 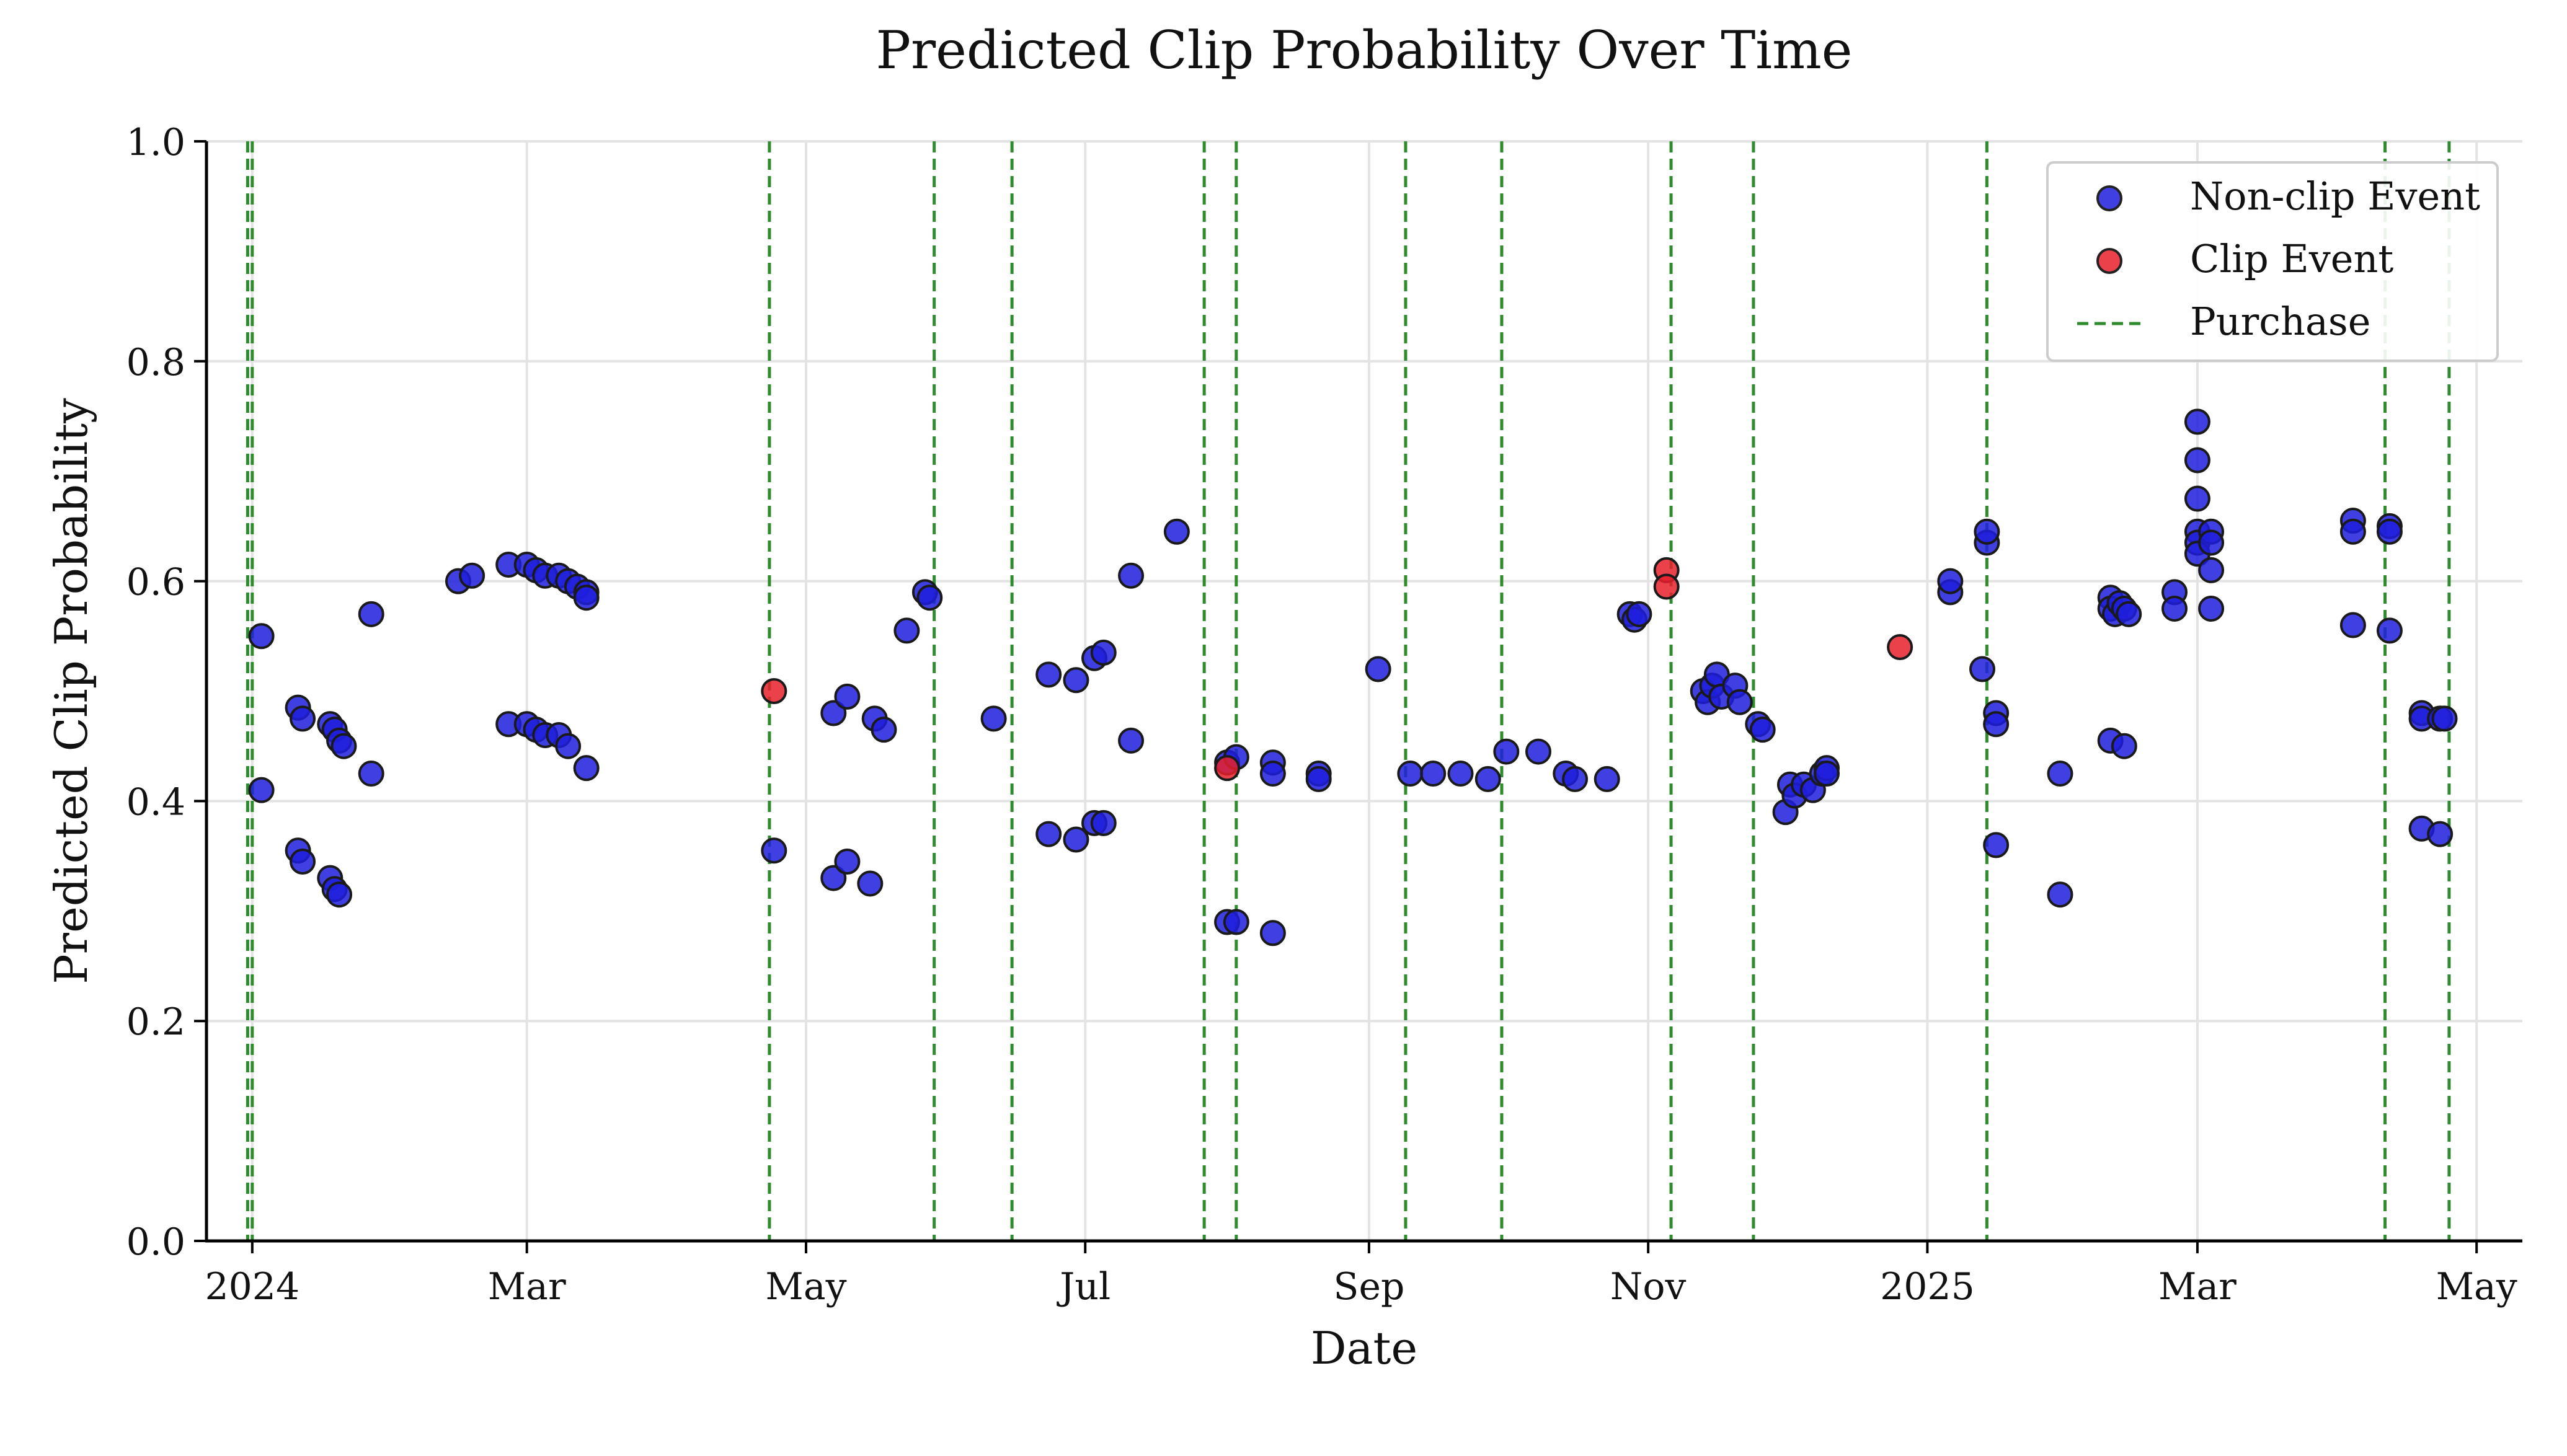 I want to click on legend: Non-clip Event Clip Event Purchase, so click(x=2272, y=261).